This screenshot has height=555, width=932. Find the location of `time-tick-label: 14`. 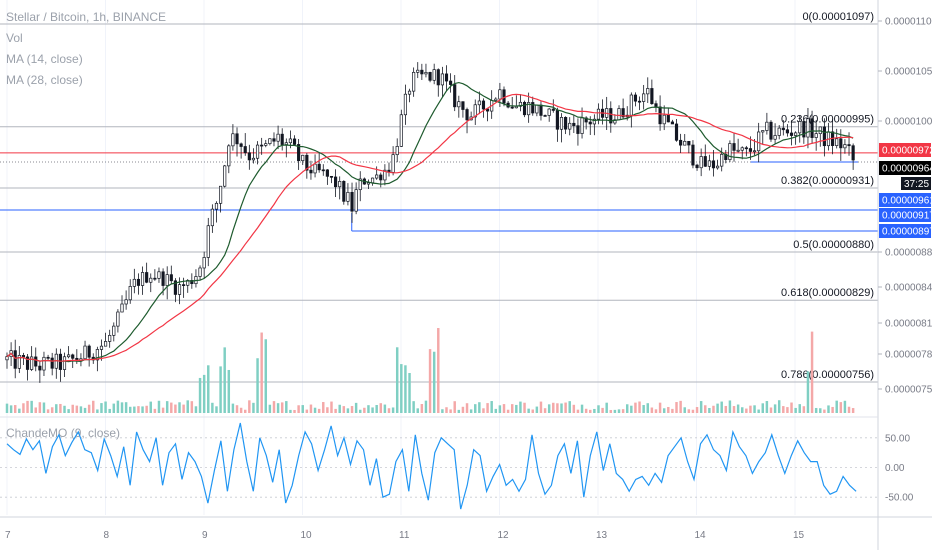

time-tick-label: 14 is located at coordinates (701, 535).